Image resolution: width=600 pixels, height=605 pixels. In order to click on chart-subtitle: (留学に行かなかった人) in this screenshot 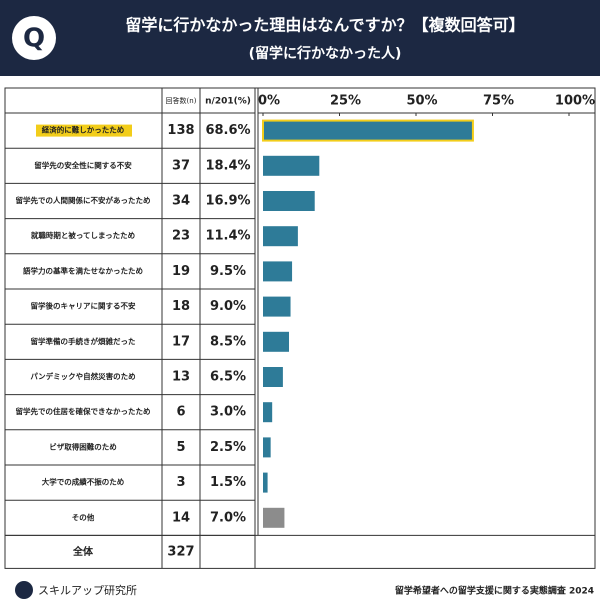, I will do `click(325, 53)`.